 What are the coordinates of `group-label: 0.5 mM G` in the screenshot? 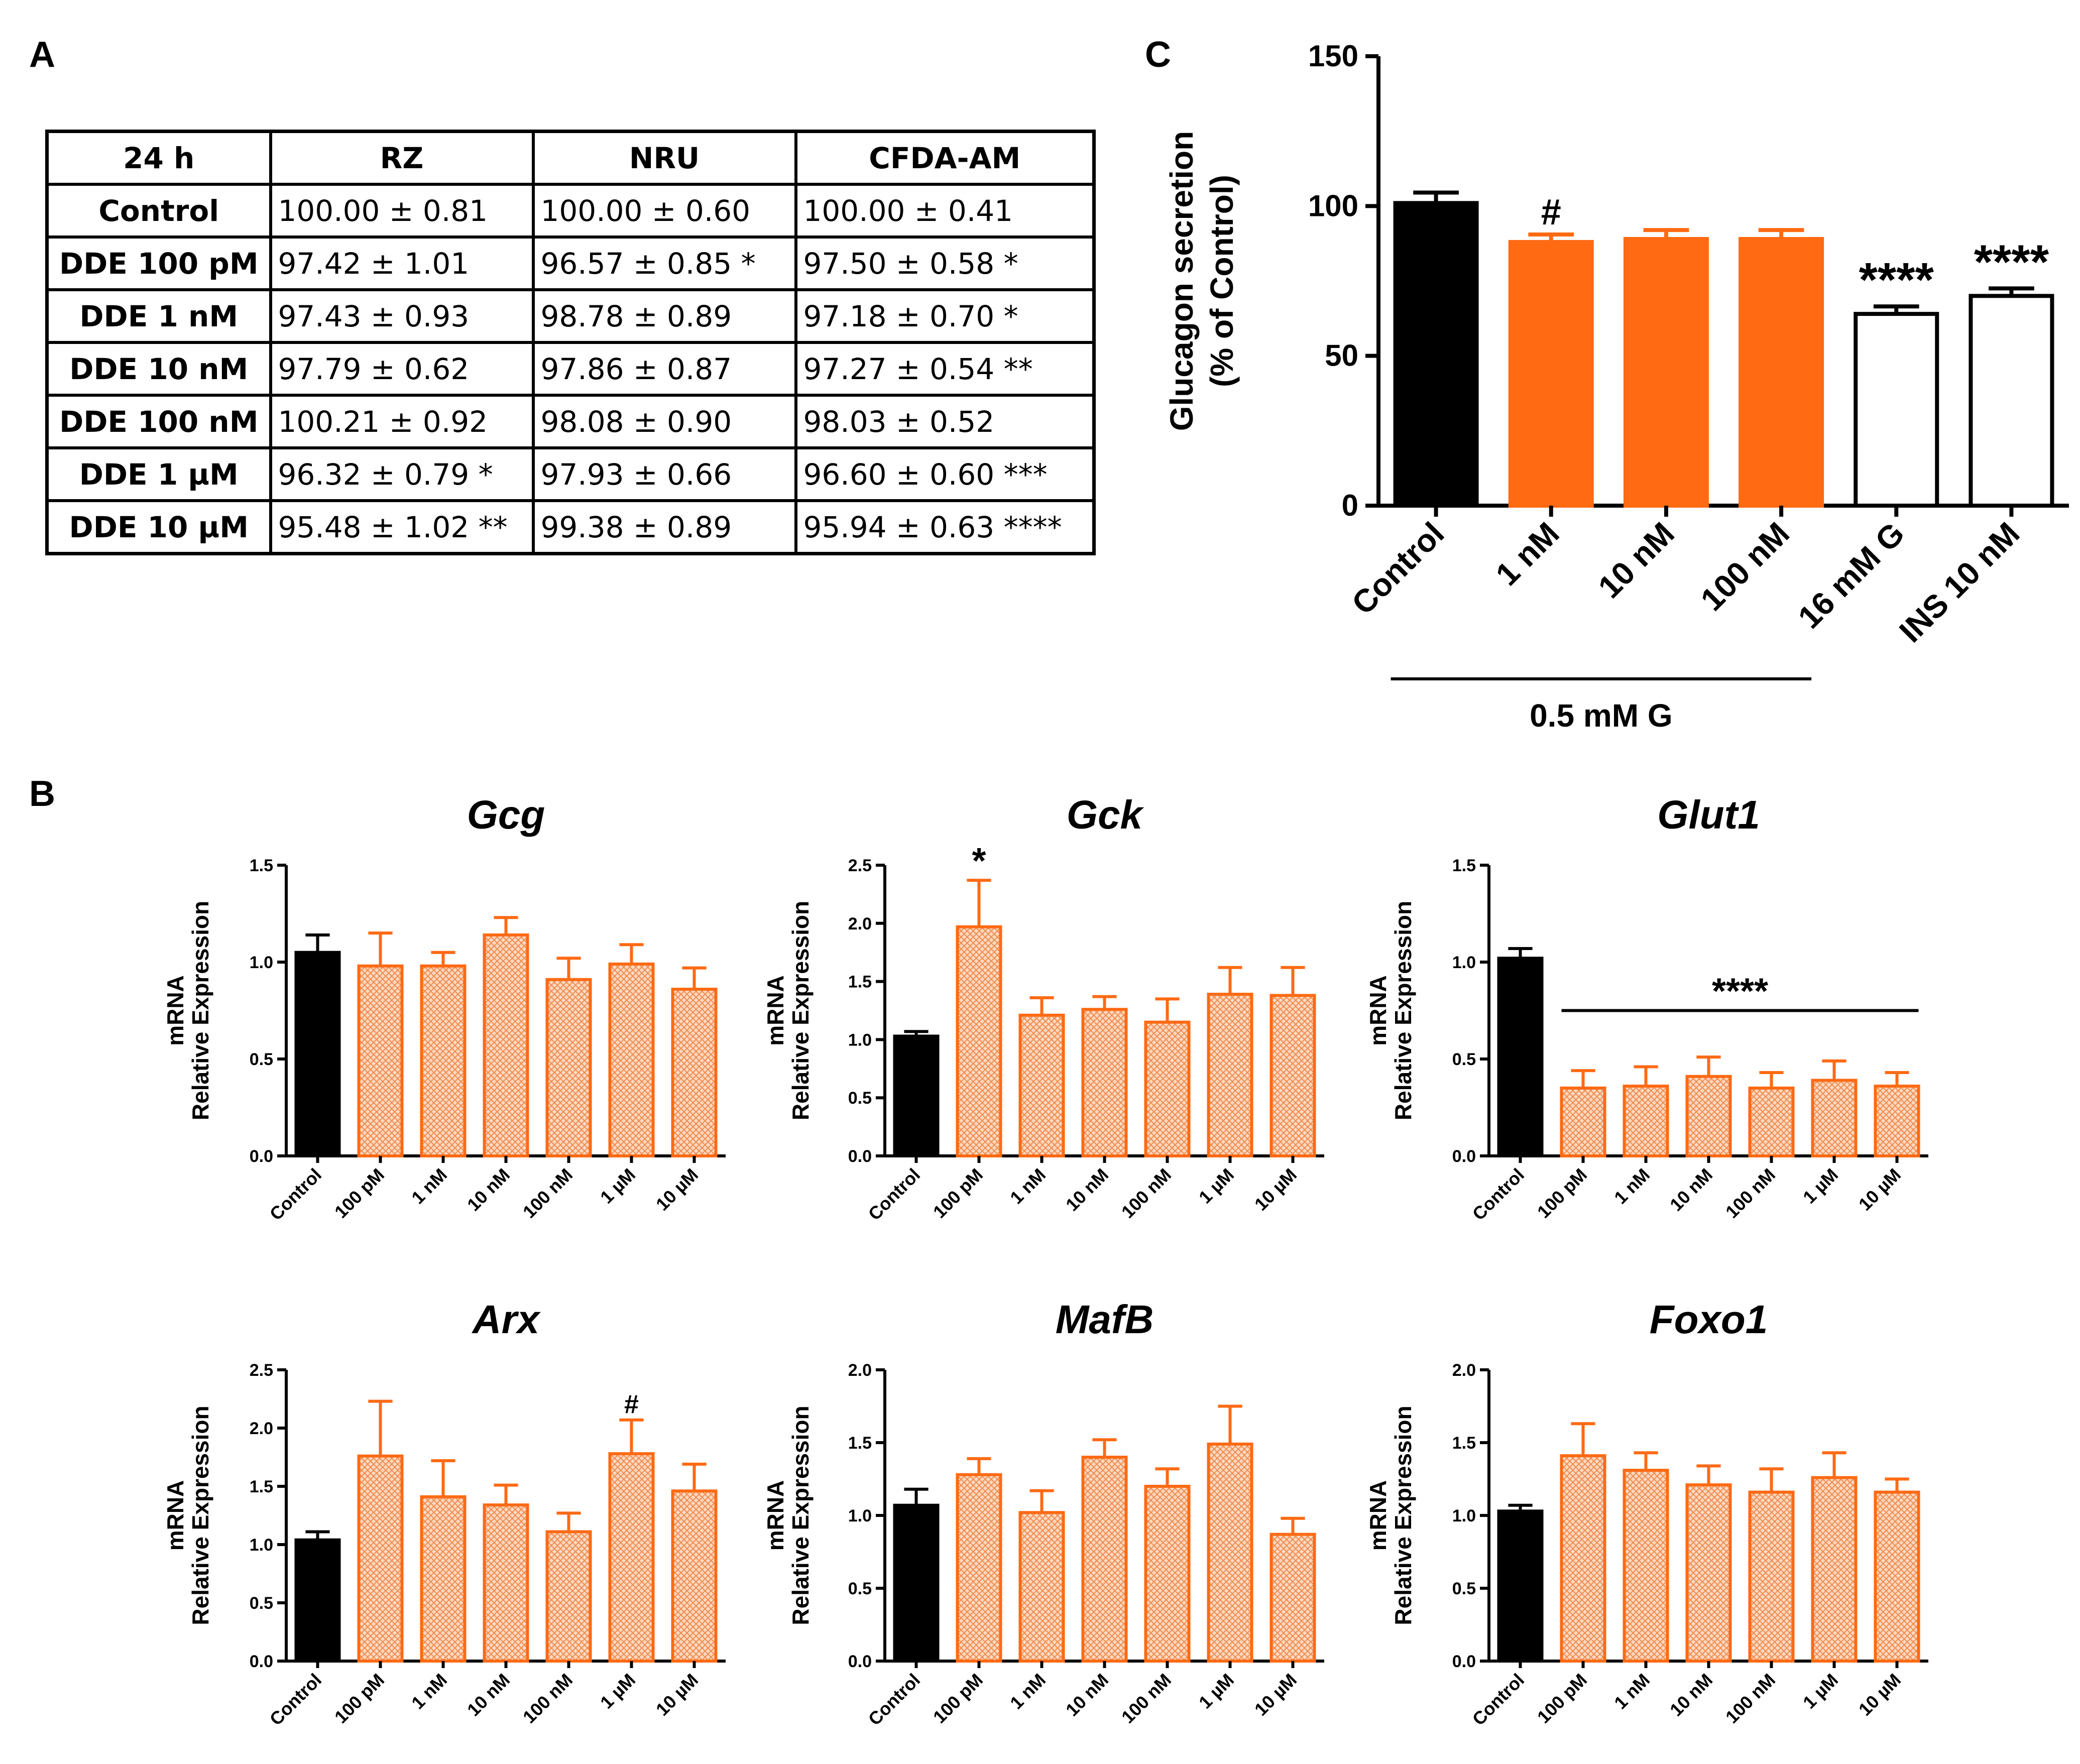 It's located at (1602, 715).